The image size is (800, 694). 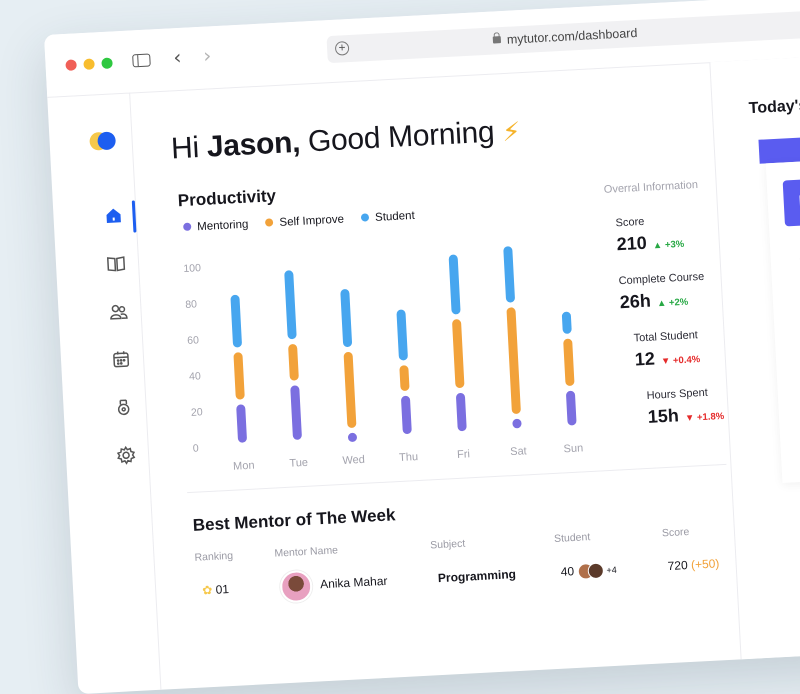 What do you see at coordinates (779, 146) in the screenshot?
I see `schedule-header-band` at bounding box center [779, 146].